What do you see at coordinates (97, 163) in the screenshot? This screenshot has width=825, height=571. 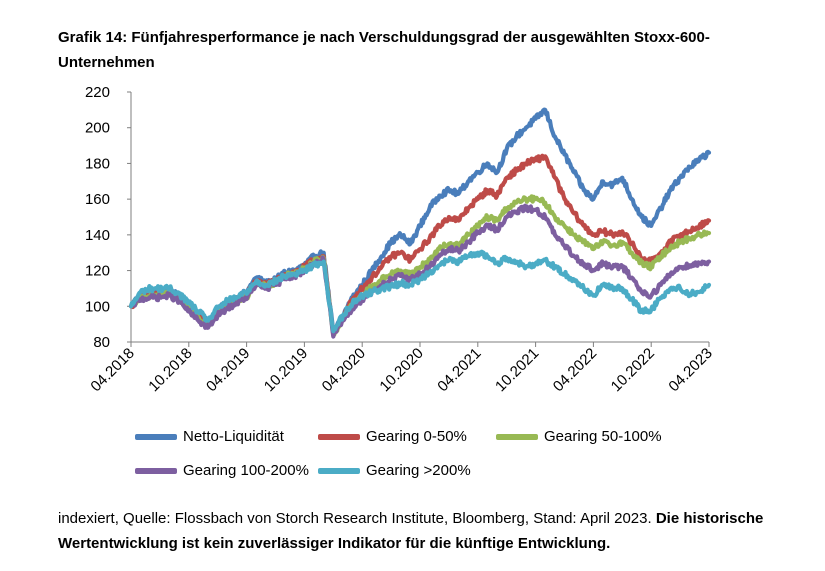 I see `y-tick-label: 180` at bounding box center [97, 163].